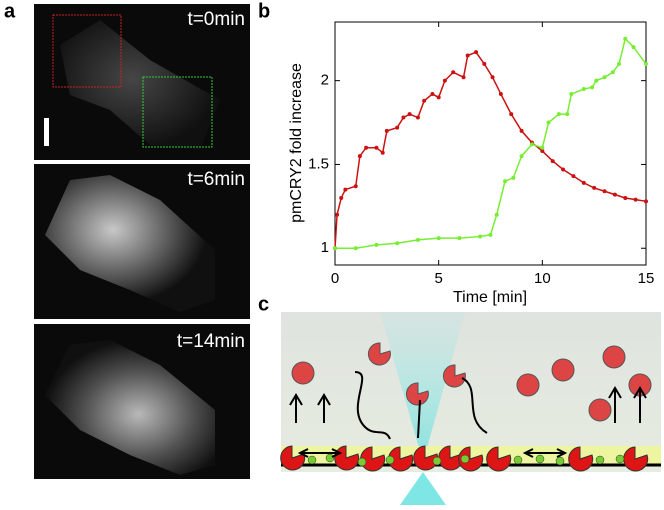 The width and height of the screenshot is (664, 510). What do you see at coordinates (142, 82) in the screenshot?
I see `micrograph: t=0min` at bounding box center [142, 82].